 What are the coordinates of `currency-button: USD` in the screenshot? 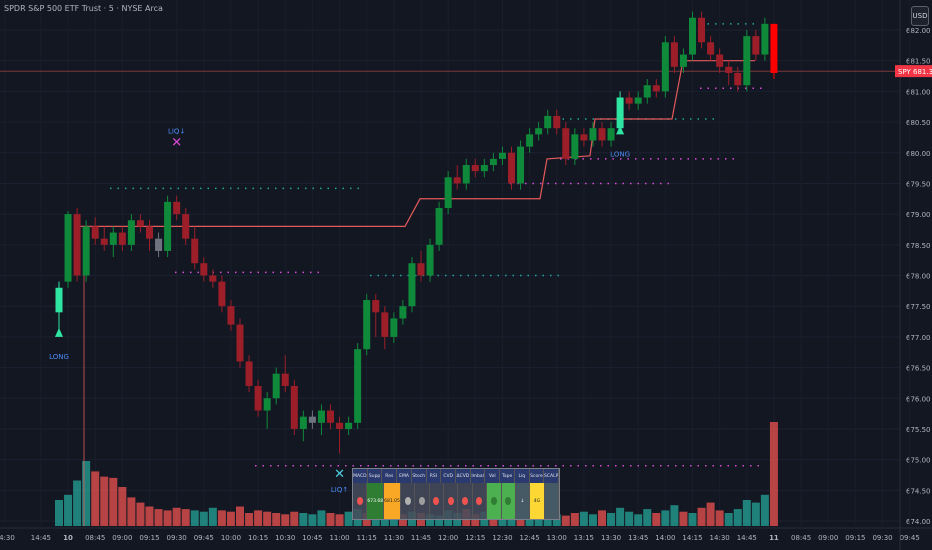 It's located at (920, 16).